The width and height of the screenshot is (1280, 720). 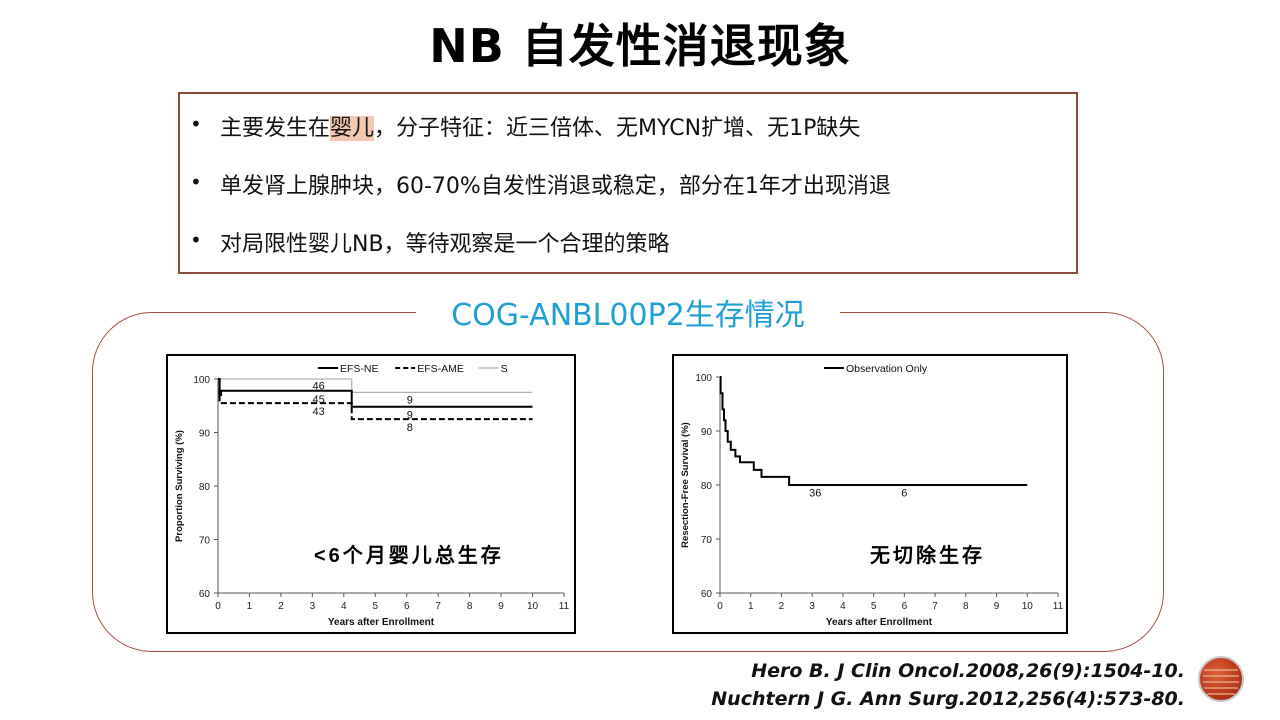 I want to click on bullet-text-2: 单发肾上腺肿块，60-70%自发性消退或稳定，部分在1年才出现消退, so click(x=555, y=186).